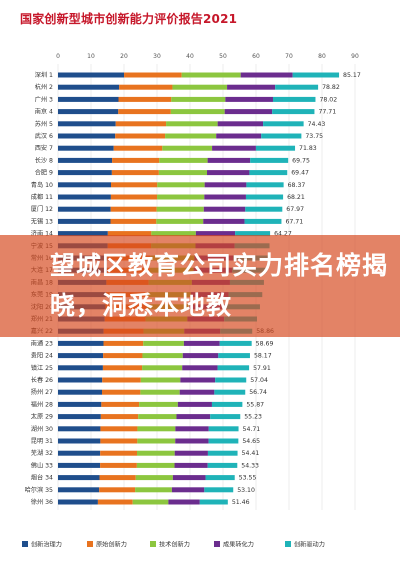  I want to click on banner-headline: 望城区教育公司实力排名榜揭晓，洞悉本地教, so click(219, 285).